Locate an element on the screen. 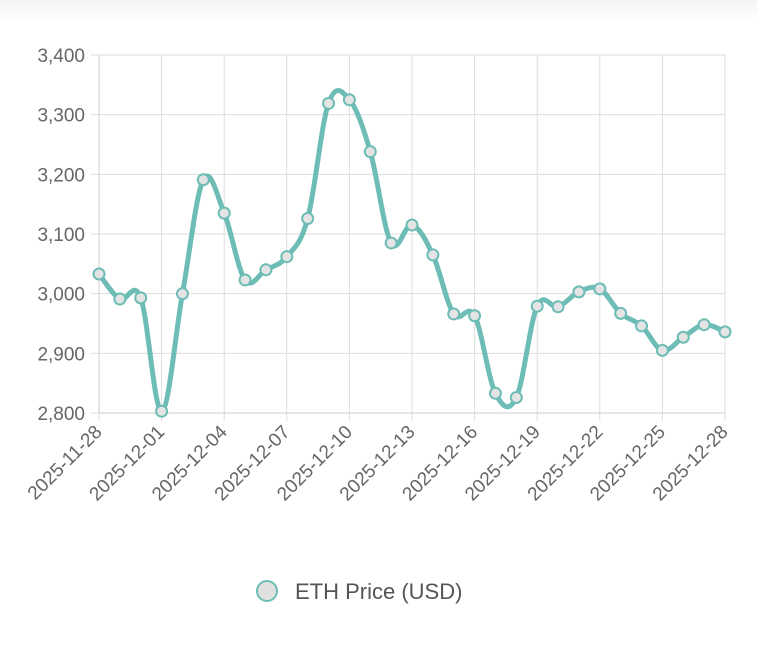 The image size is (757, 667). y-tick-label: 3,400 is located at coordinates (61, 56).